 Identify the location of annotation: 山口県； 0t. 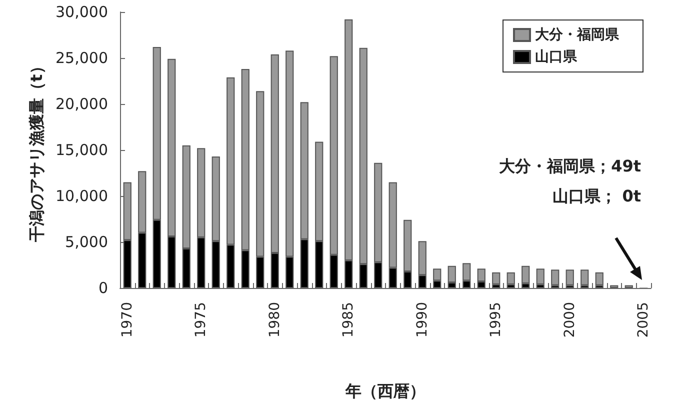
(597, 196).